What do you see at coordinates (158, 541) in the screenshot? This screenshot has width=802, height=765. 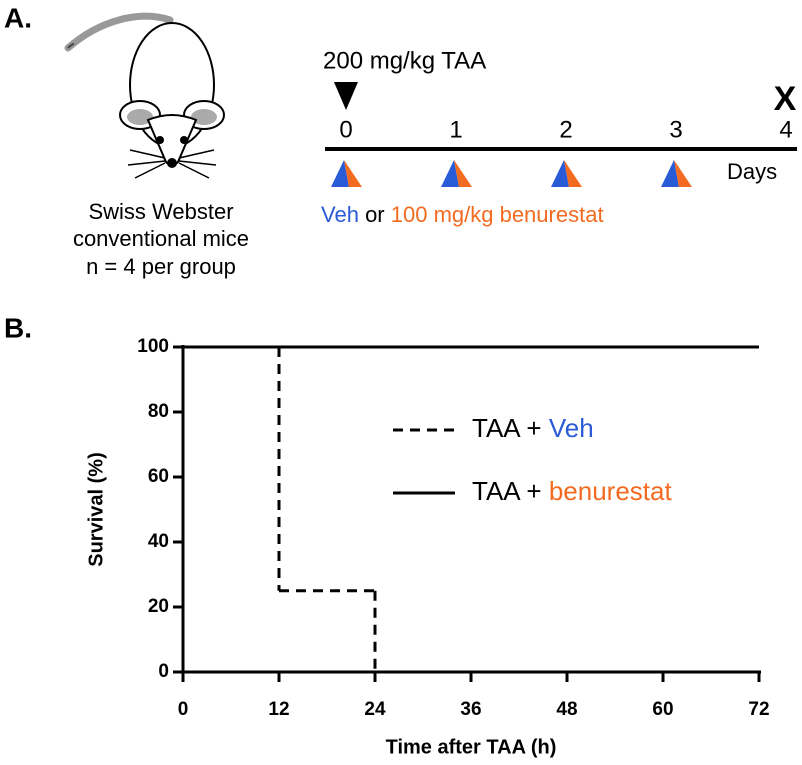 I see `y-tick-label: 40` at bounding box center [158, 541].